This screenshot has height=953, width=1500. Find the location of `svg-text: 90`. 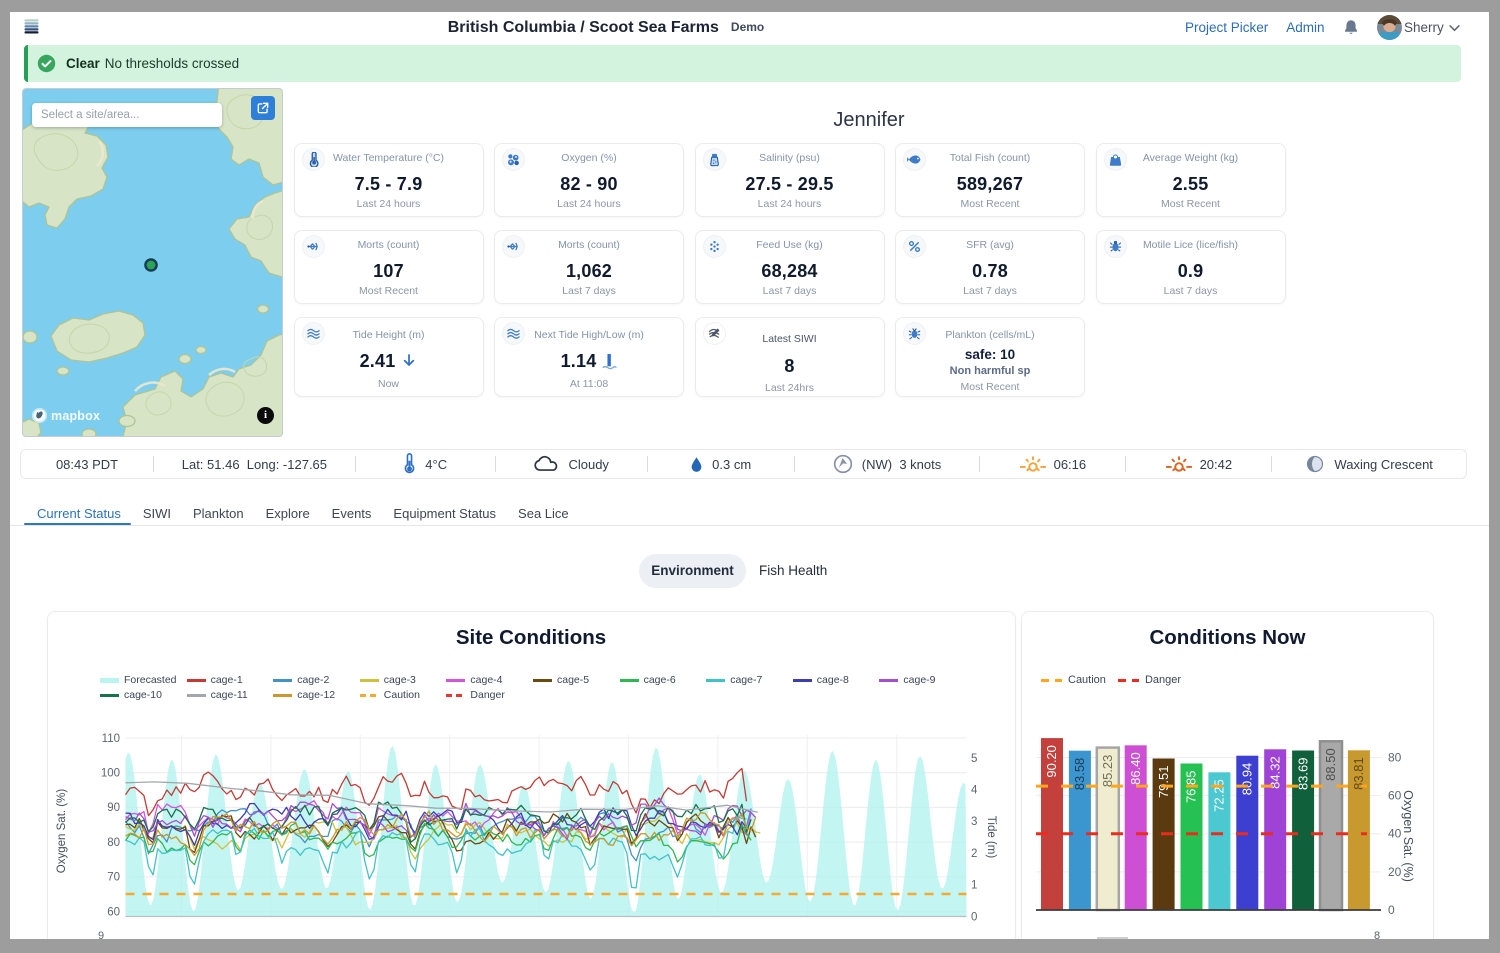

svg-text: 90 is located at coordinates (113, 808).